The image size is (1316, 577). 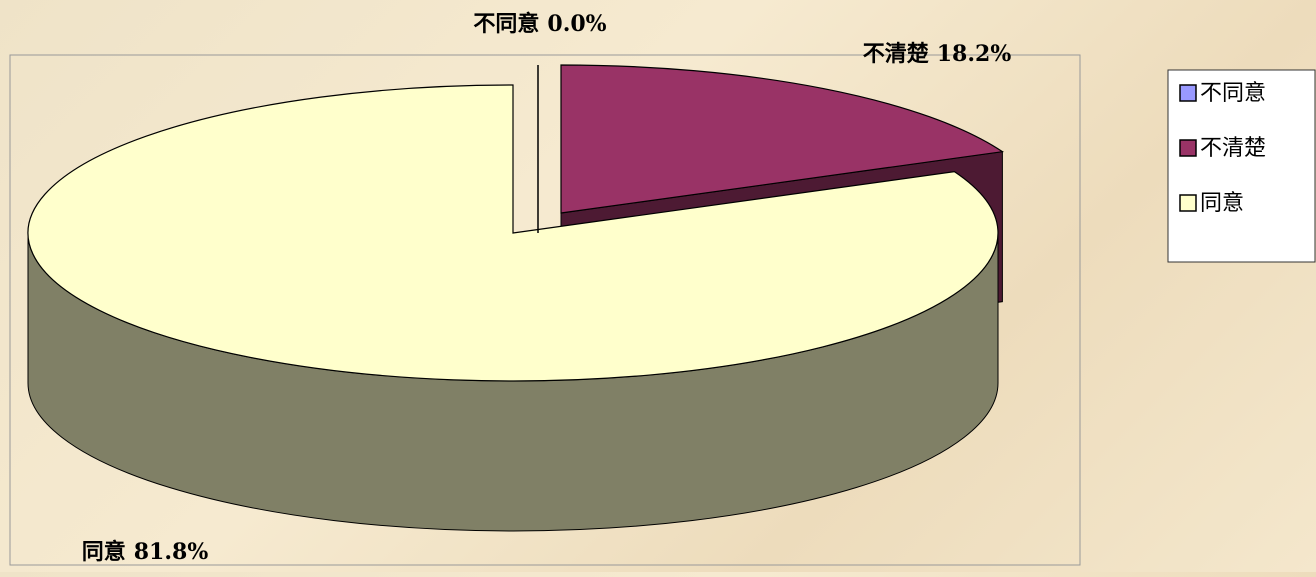 I want to click on legend-label: 不同意, so click(x=1233, y=93).